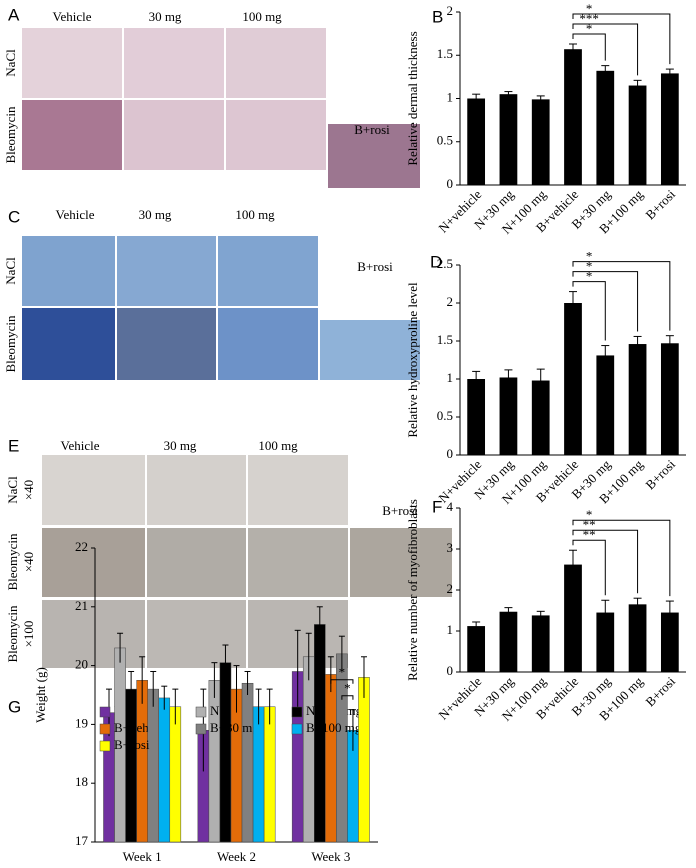 This screenshot has height=868, width=696. What do you see at coordinates (412, 590) in the screenshot?
I see `y-axis-label: Relative number of myofibroblasts` at bounding box center [412, 590].